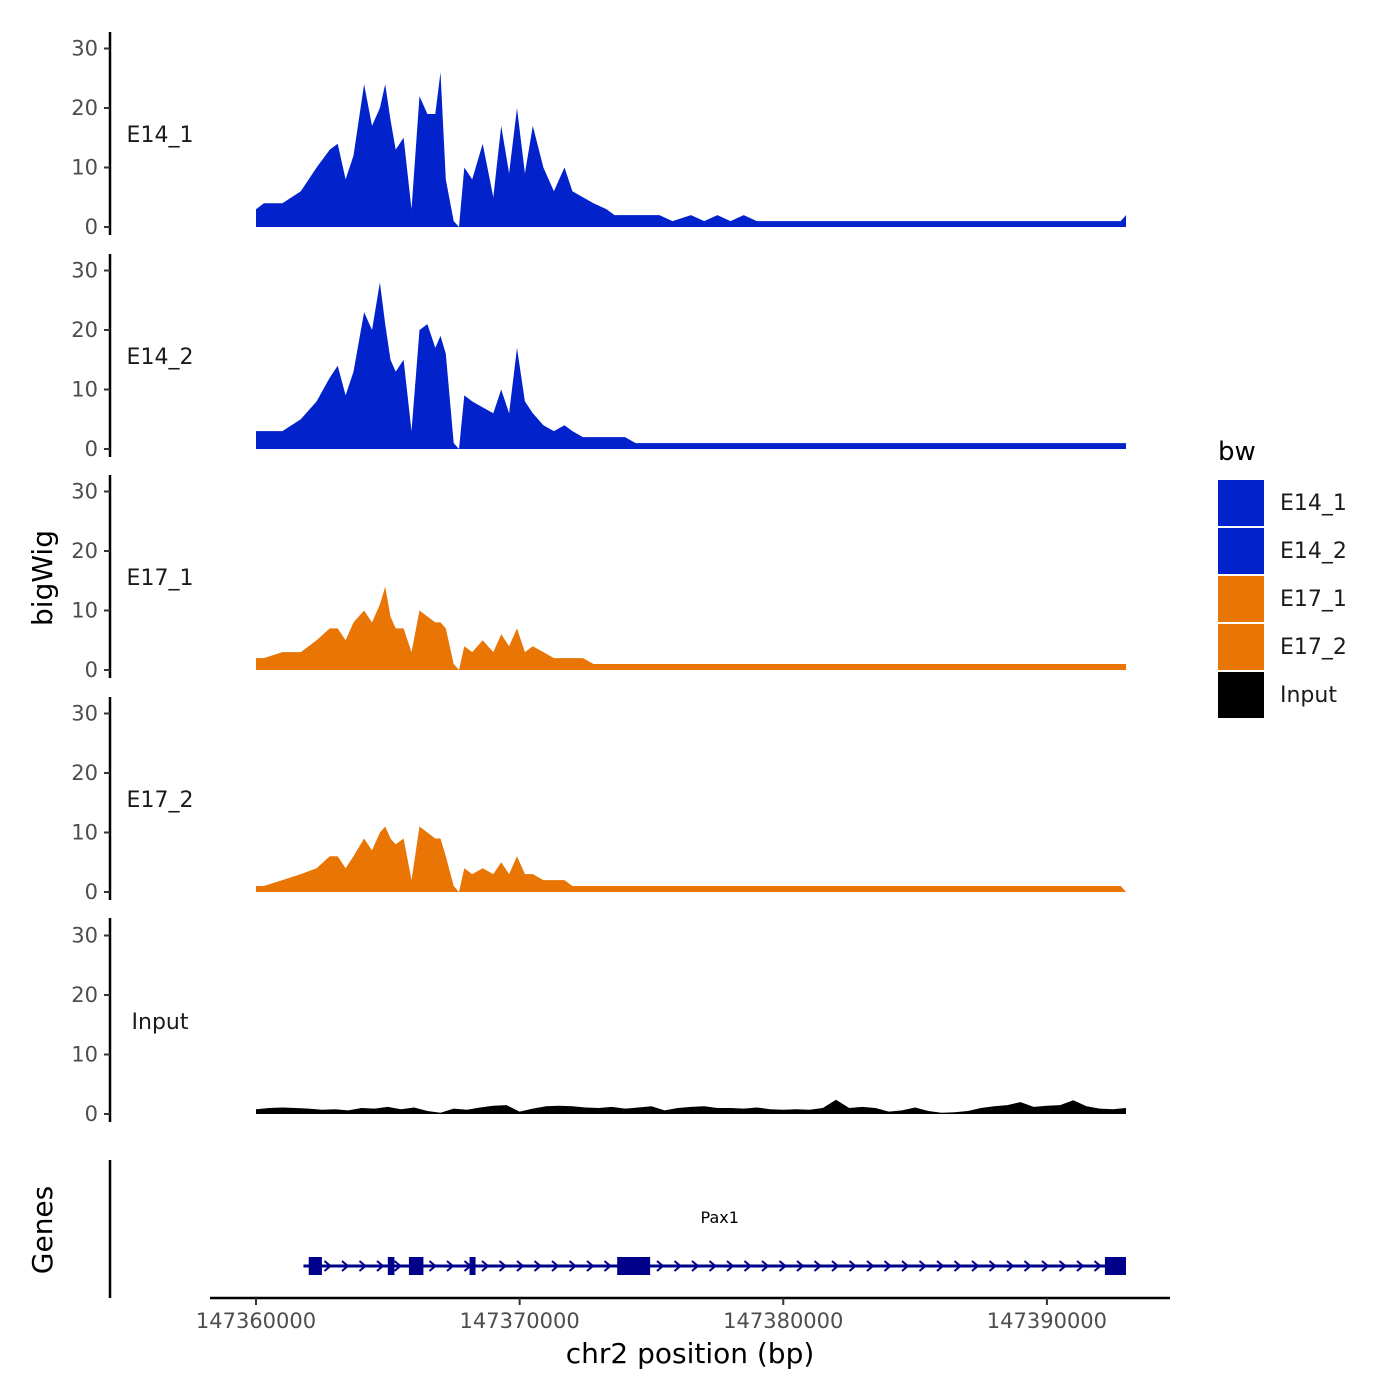 The height and width of the screenshot is (1400, 1400). What do you see at coordinates (160, 578) in the screenshot?
I see `track-label: E17_1` at bounding box center [160, 578].